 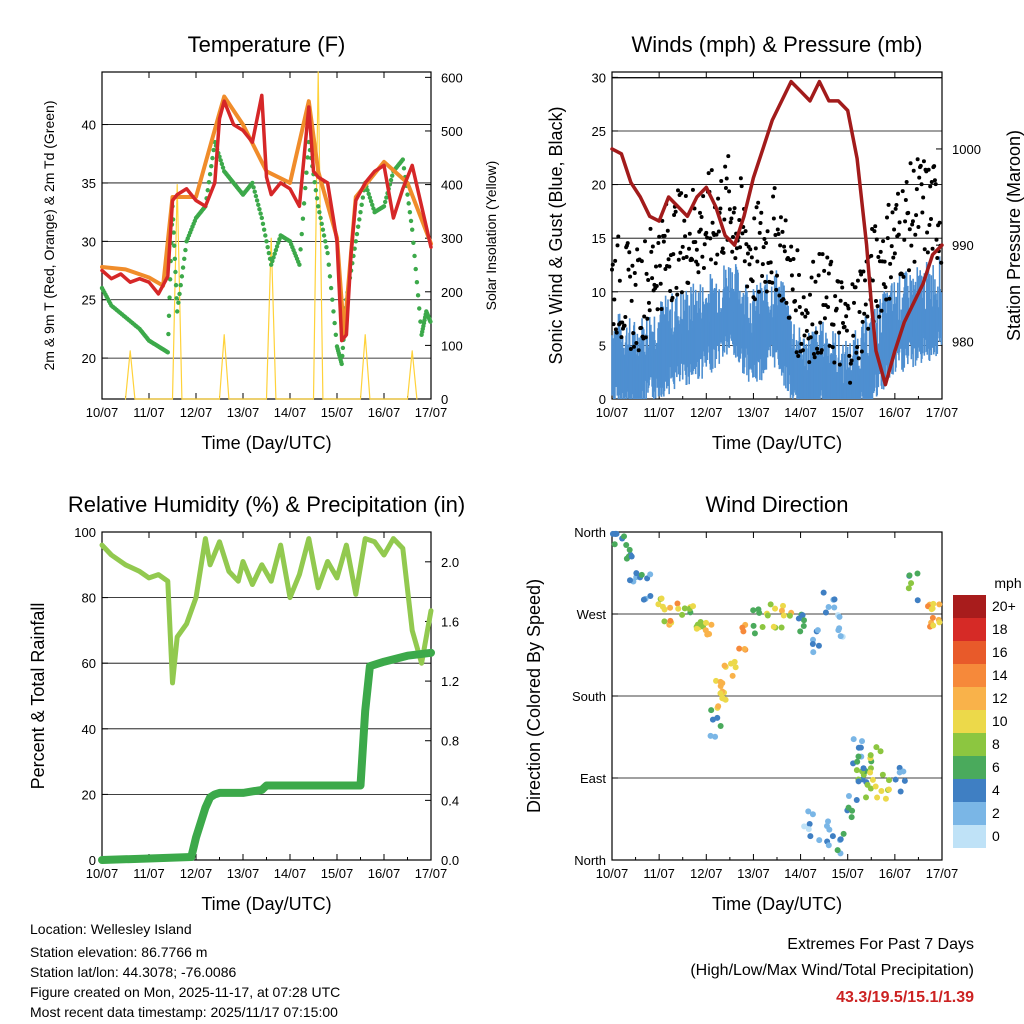 I want to click on winds-xtick-label: 17/07, so click(x=942, y=412).